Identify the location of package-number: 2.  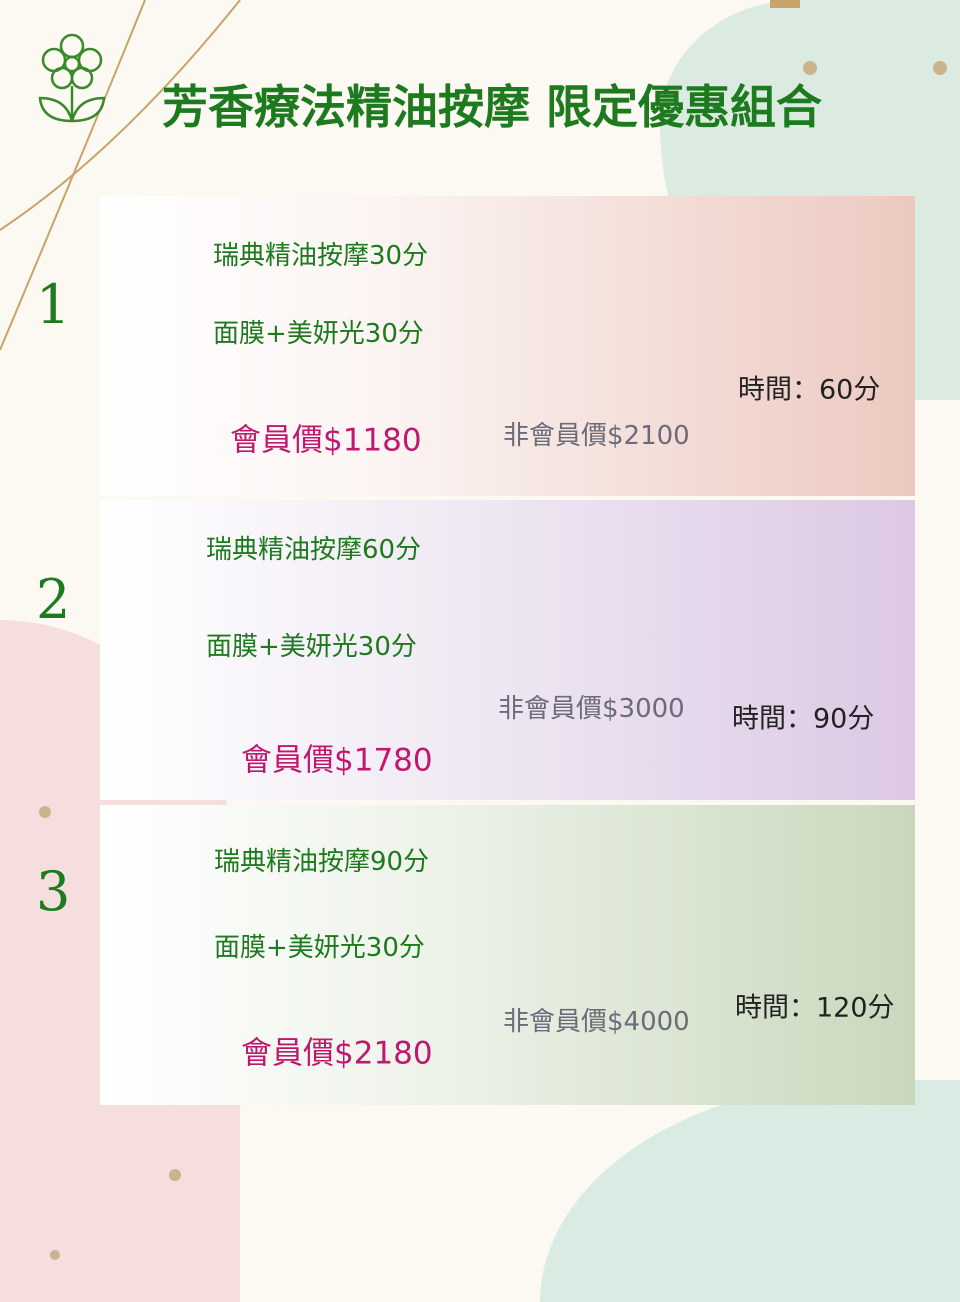
(53, 599).